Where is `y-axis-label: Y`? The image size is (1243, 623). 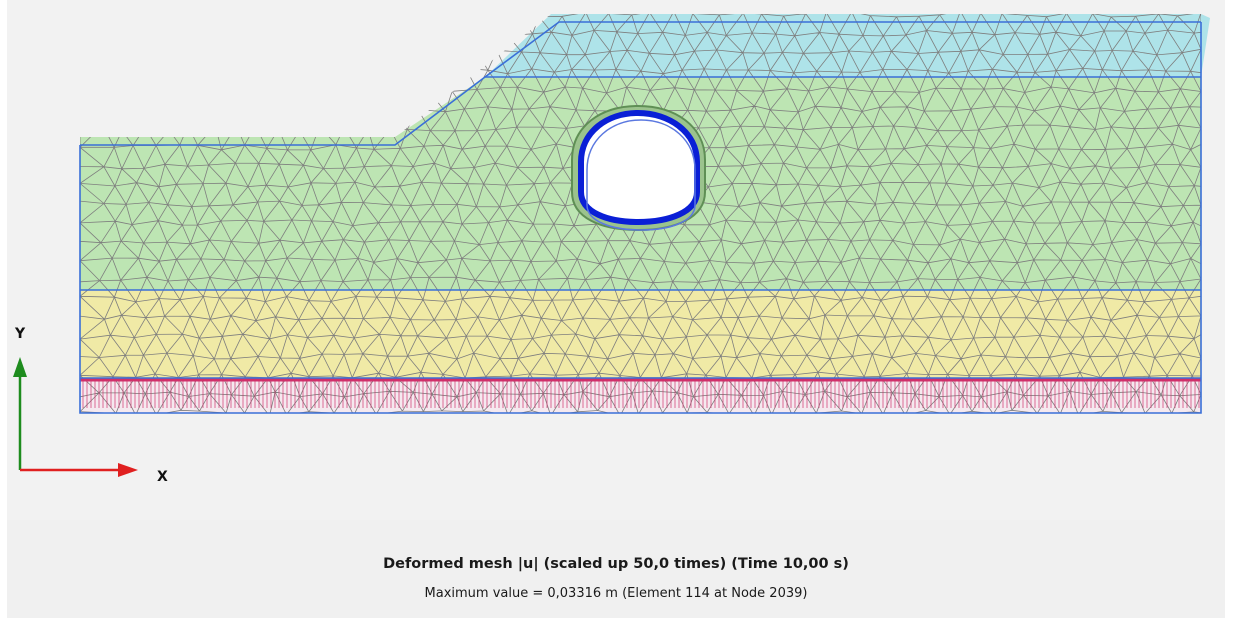
y-axis-label: Y is located at coordinates (20, 334).